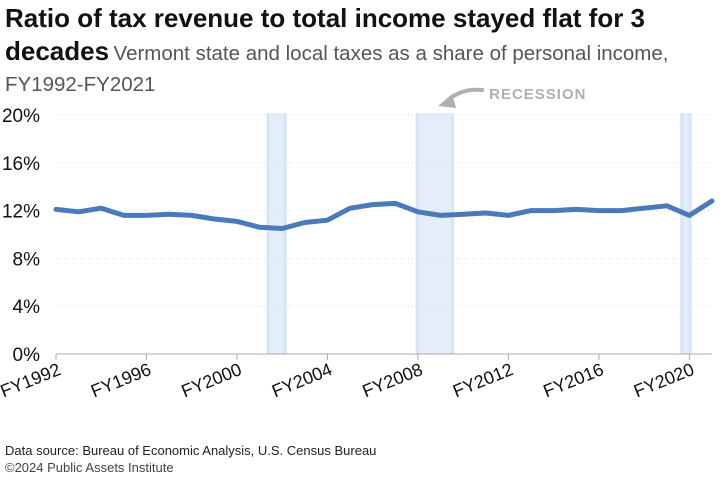 The height and width of the screenshot is (480, 727). What do you see at coordinates (27, 259) in the screenshot?
I see `y-tick-label: 8%` at bounding box center [27, 259].